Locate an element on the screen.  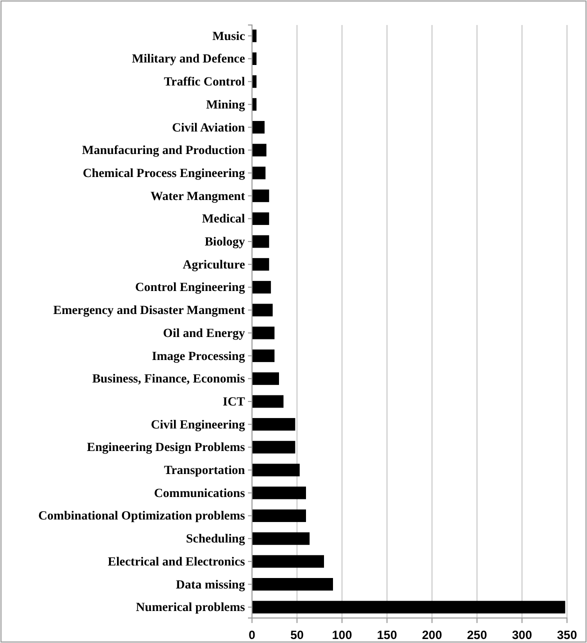
y-tick-label: Emergency and Disaster Mangment is located at coordinates (149, 310).